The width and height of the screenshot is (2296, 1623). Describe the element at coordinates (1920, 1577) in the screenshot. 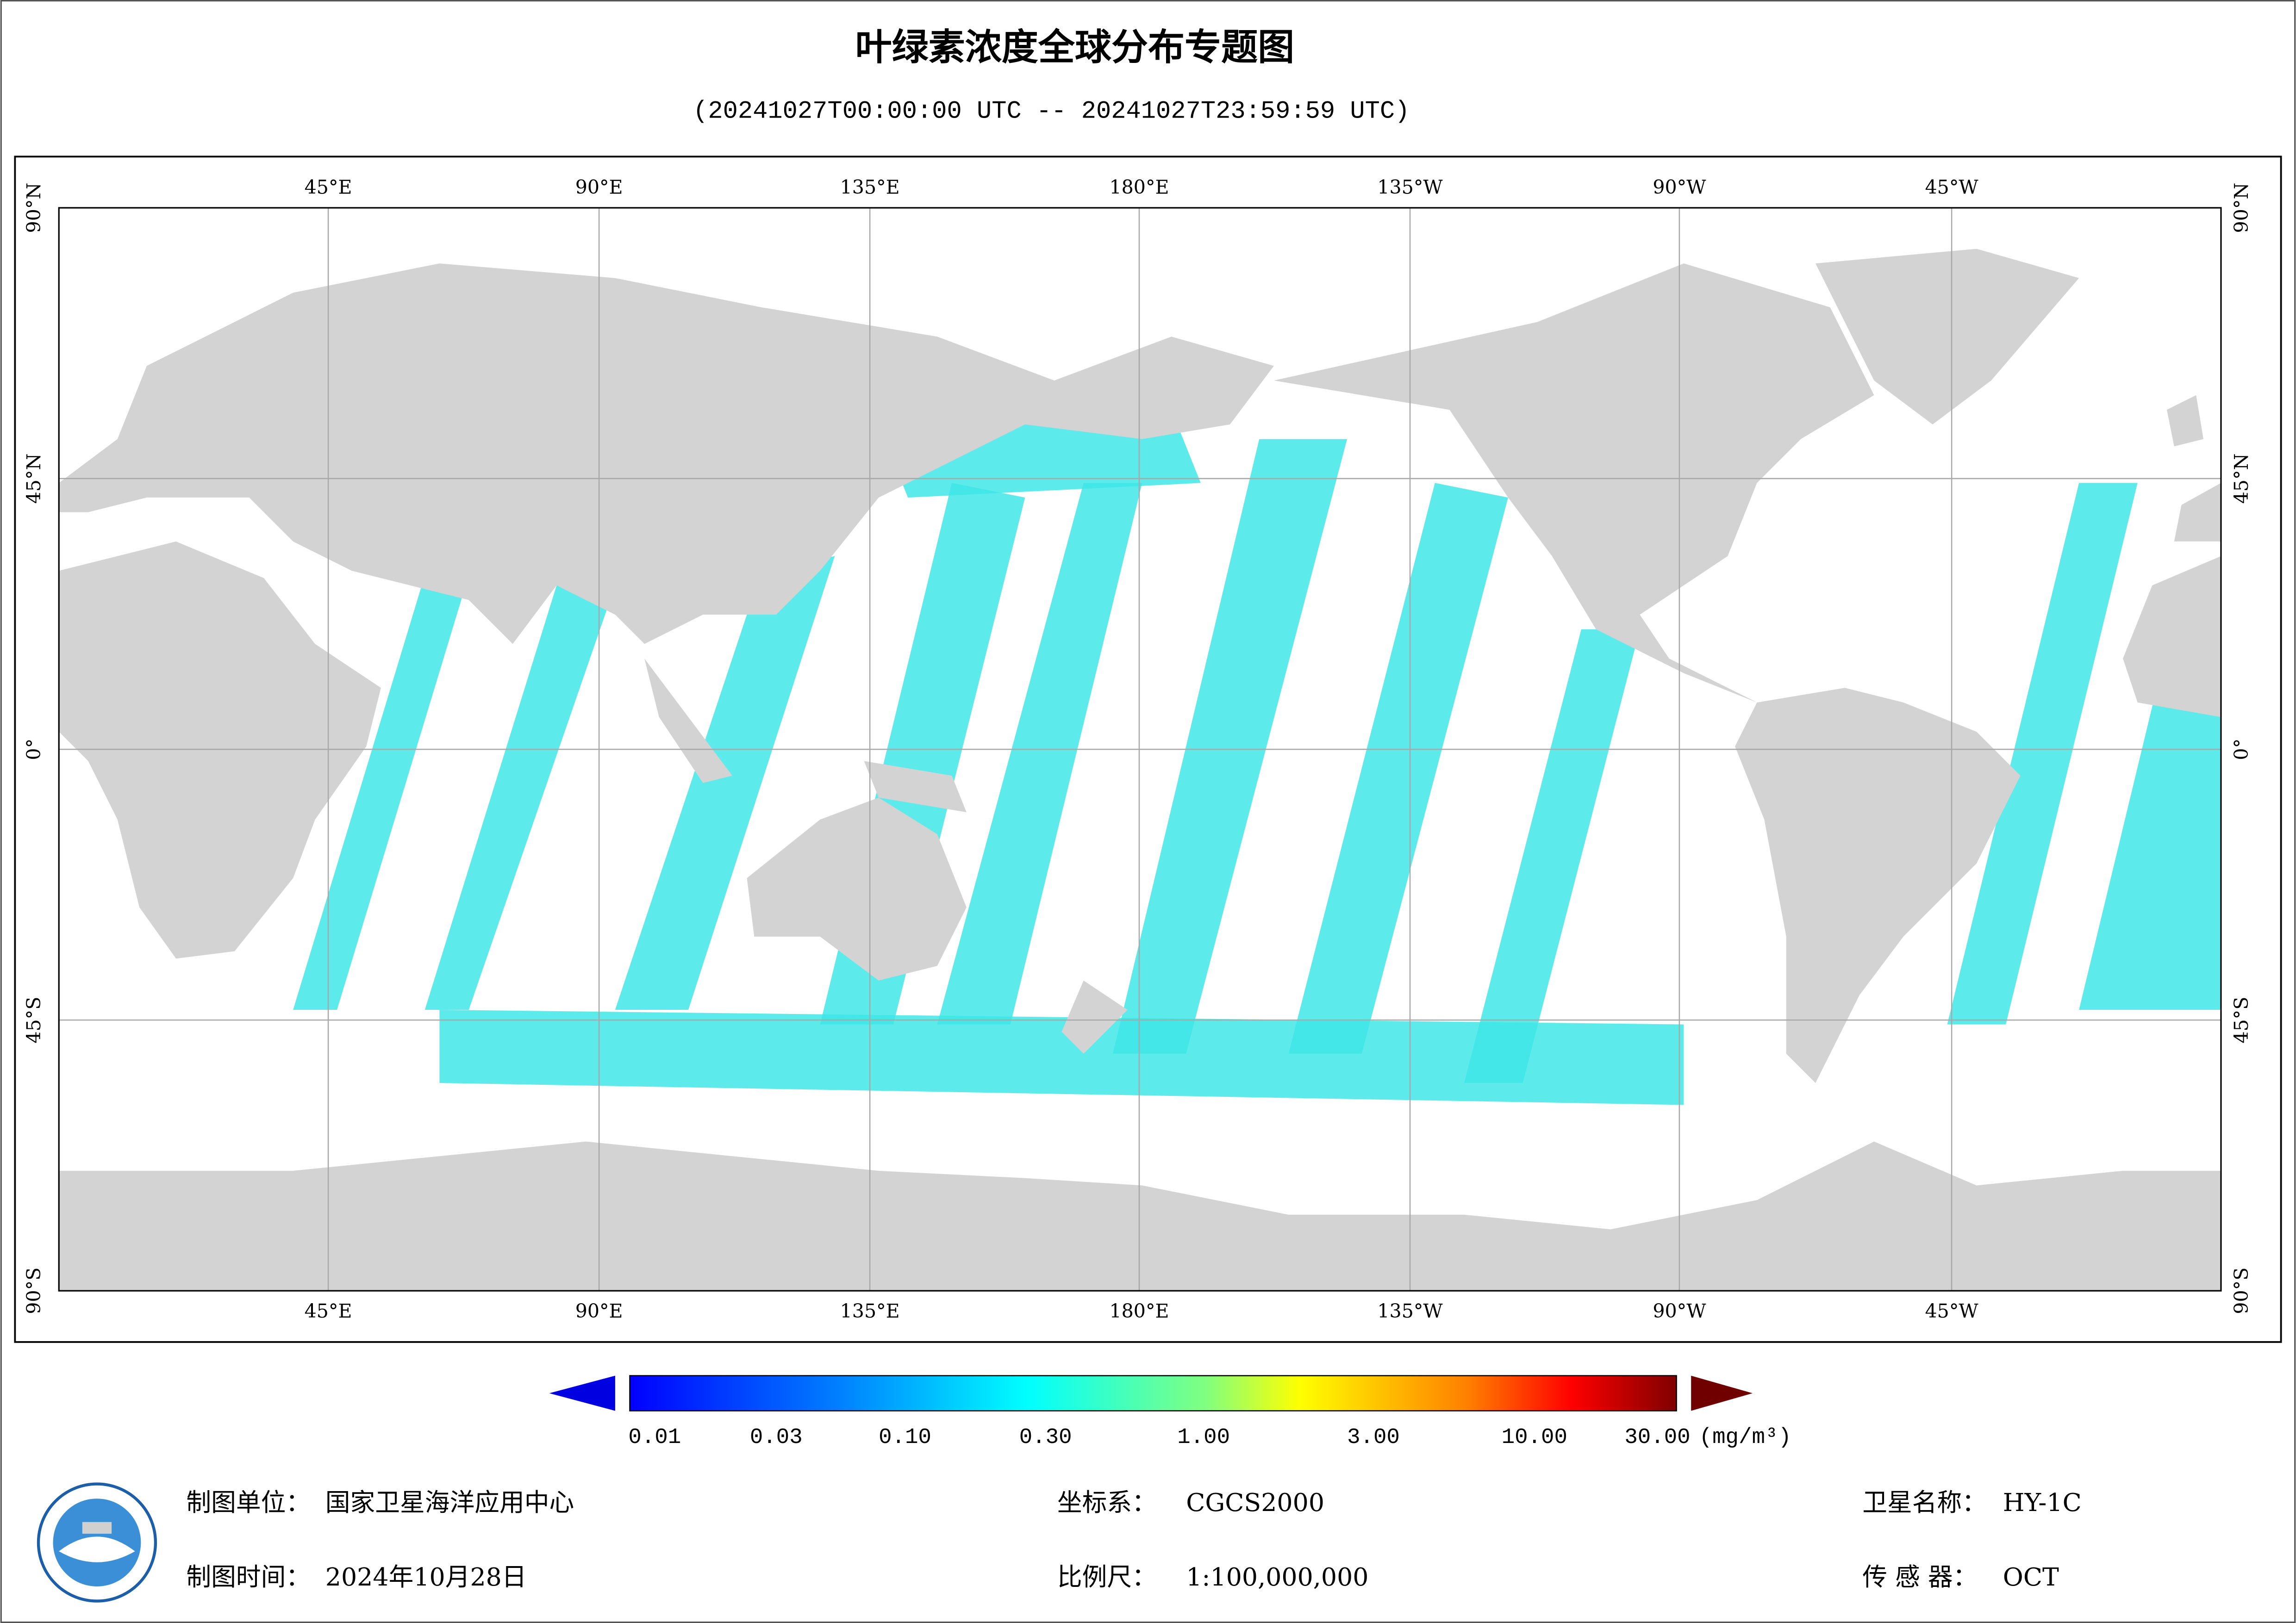

I see `footer-label: 传 感 器：` at that location.